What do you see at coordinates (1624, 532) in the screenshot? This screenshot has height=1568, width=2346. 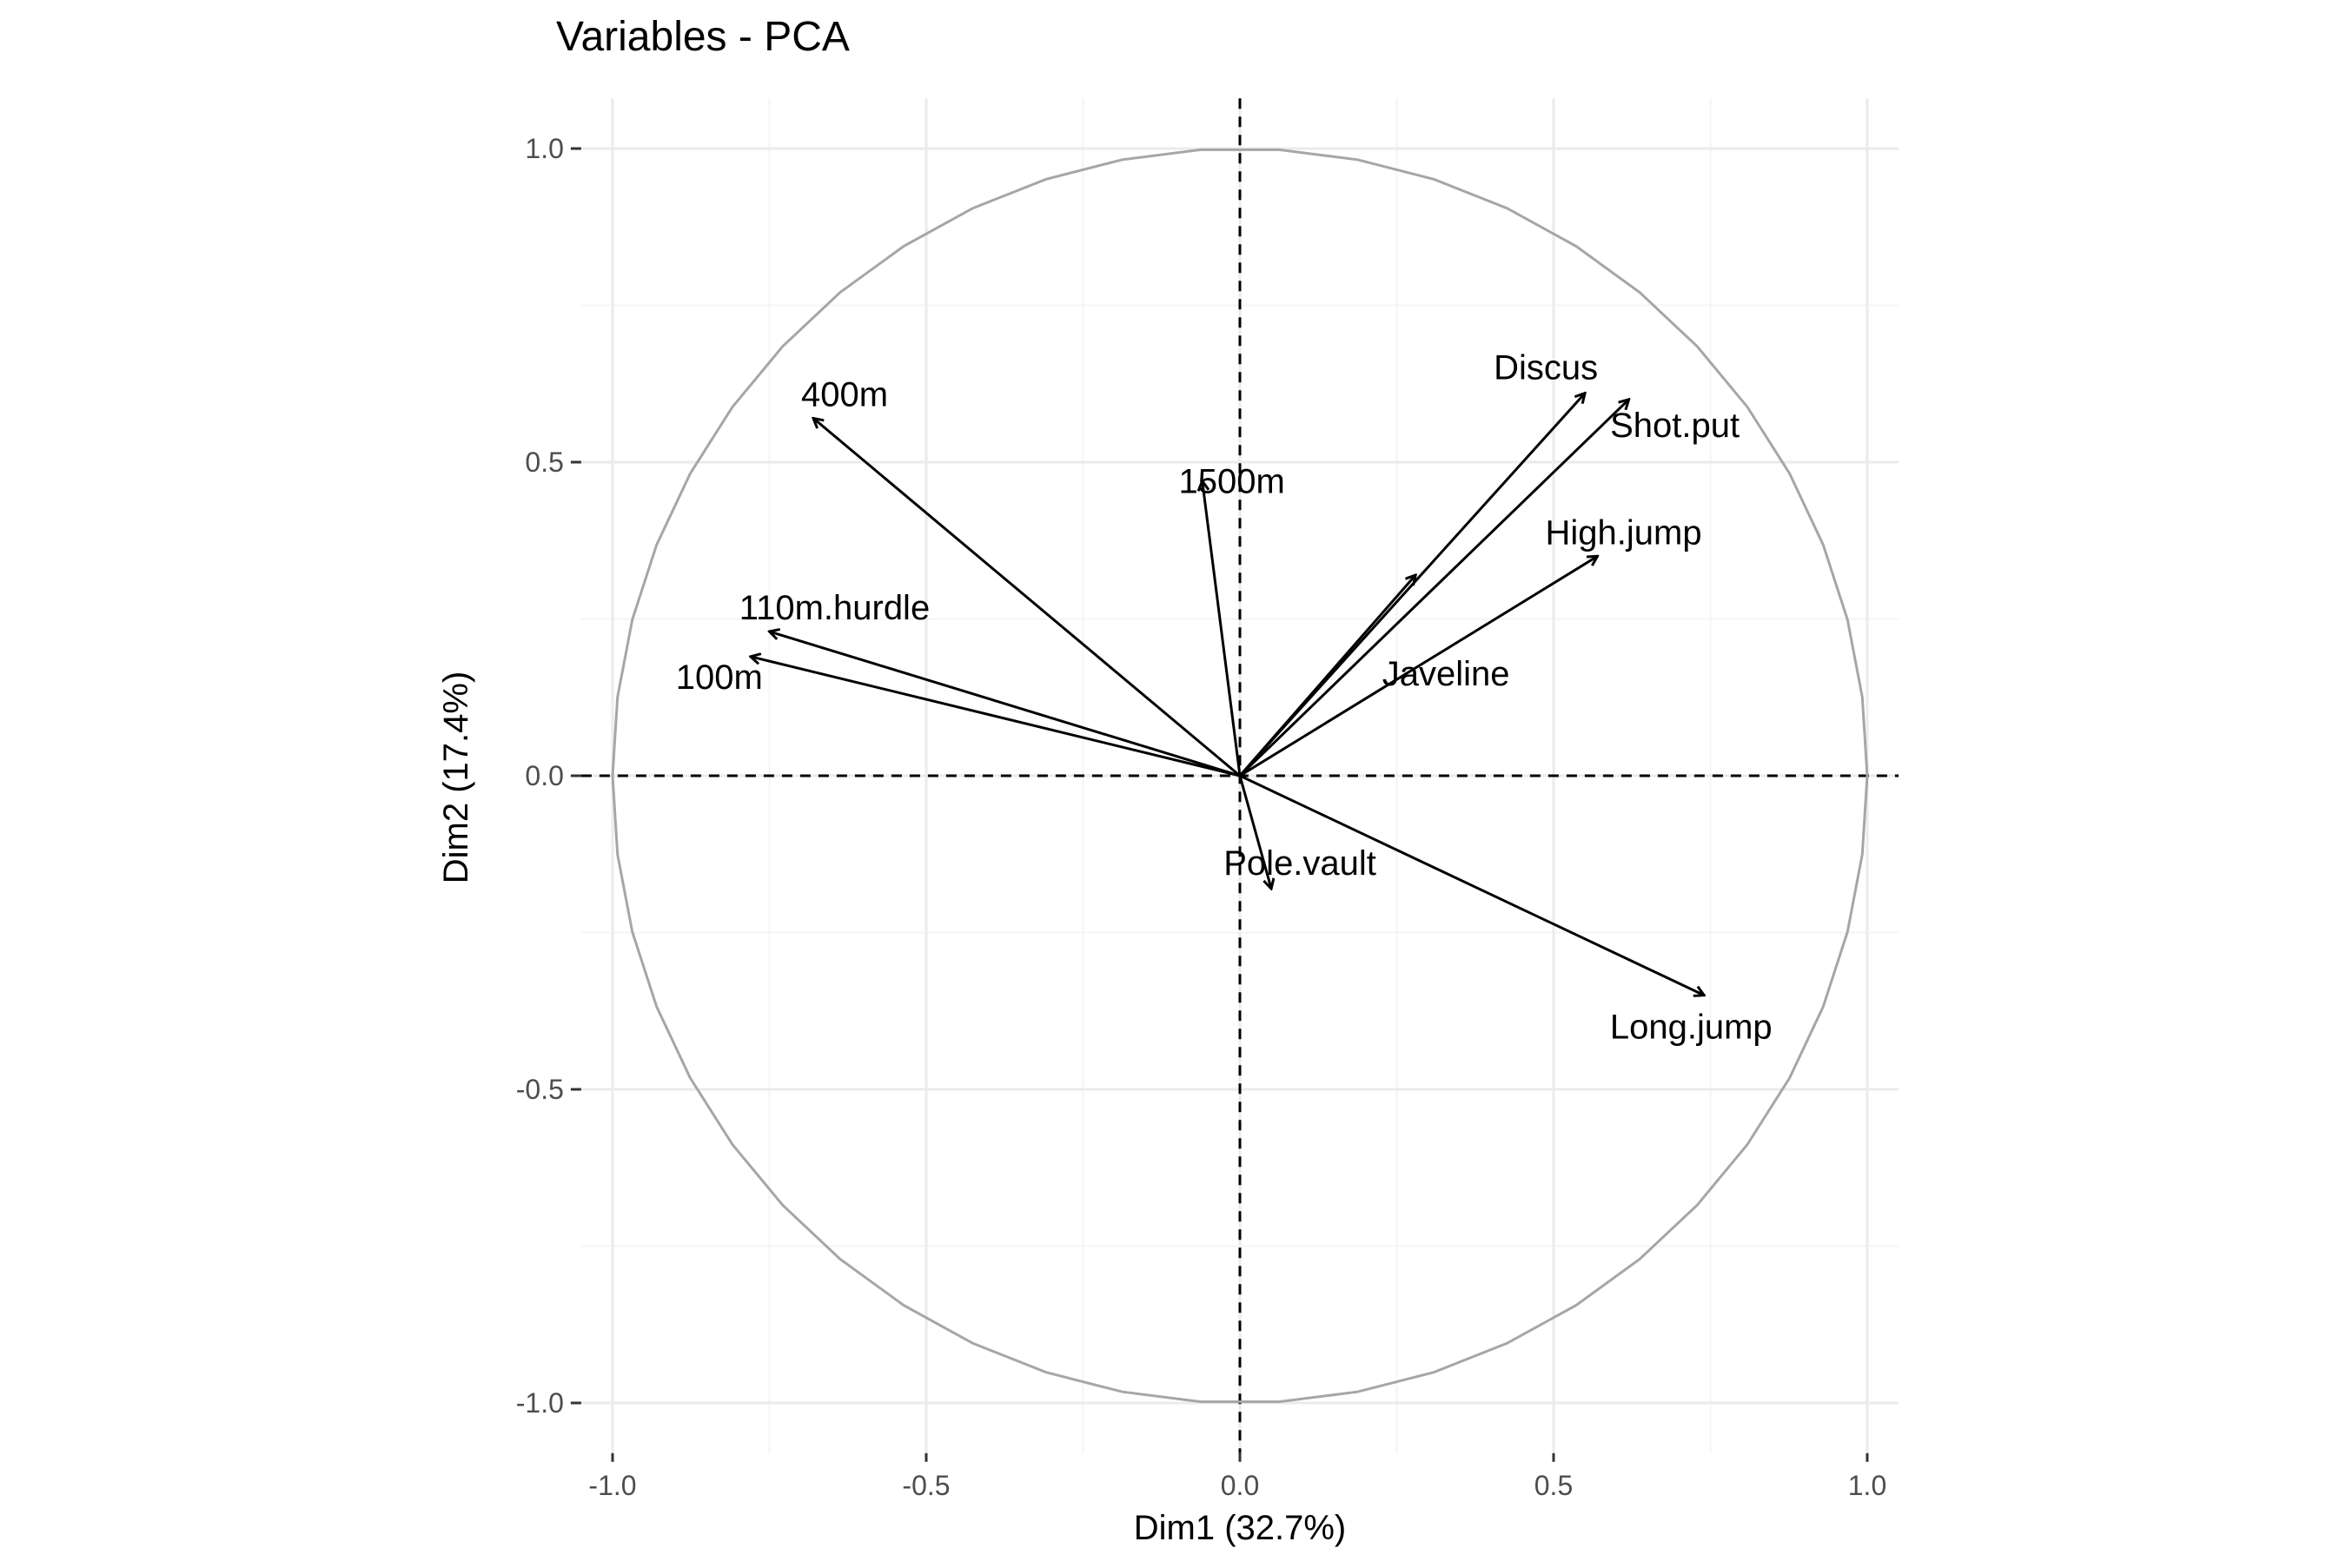 I see `label-high-jump: High.jump` at bounding box center [1624, 532].